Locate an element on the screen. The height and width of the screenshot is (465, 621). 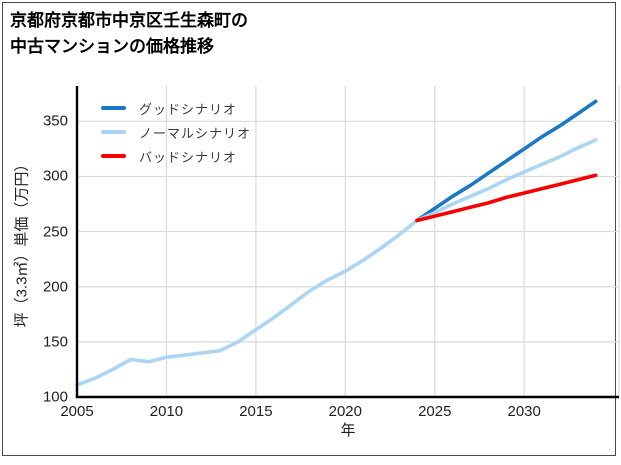
series-bad-scenario-forecast is located at coordinates (506, 198).